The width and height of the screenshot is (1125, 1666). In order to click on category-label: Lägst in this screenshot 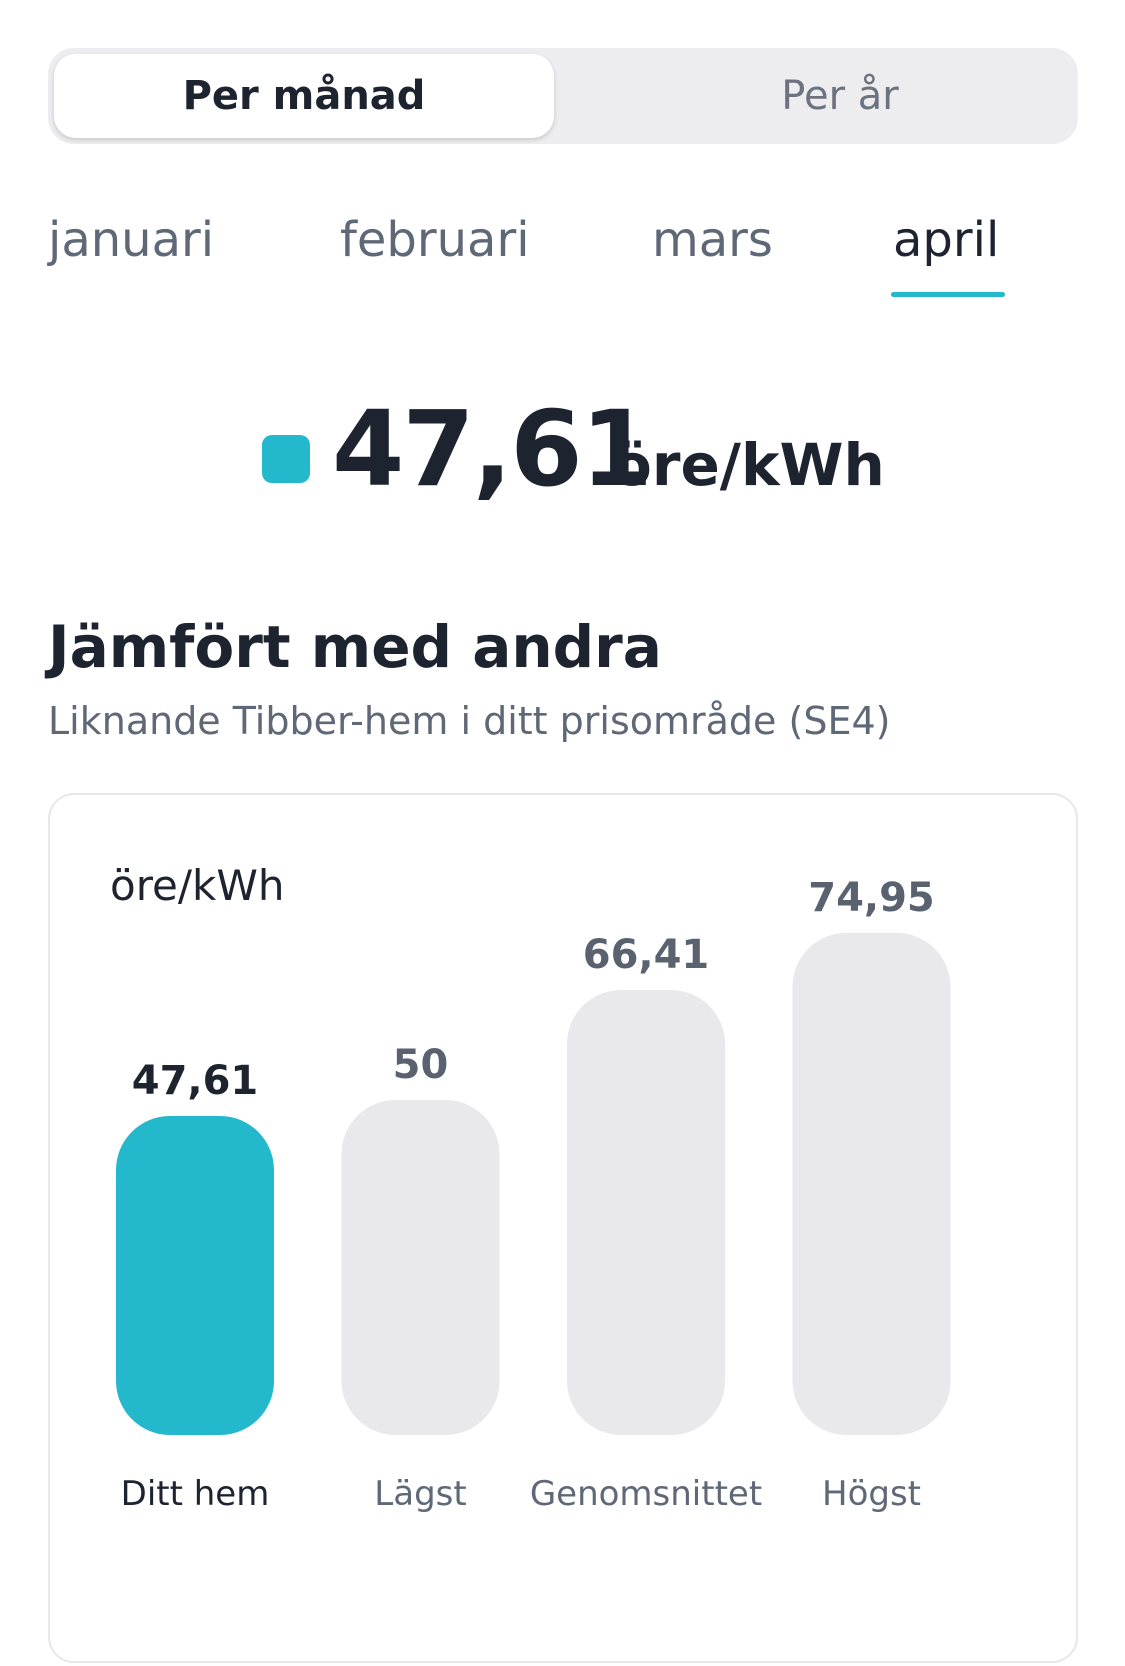, I will do `click(420, 1494)`.